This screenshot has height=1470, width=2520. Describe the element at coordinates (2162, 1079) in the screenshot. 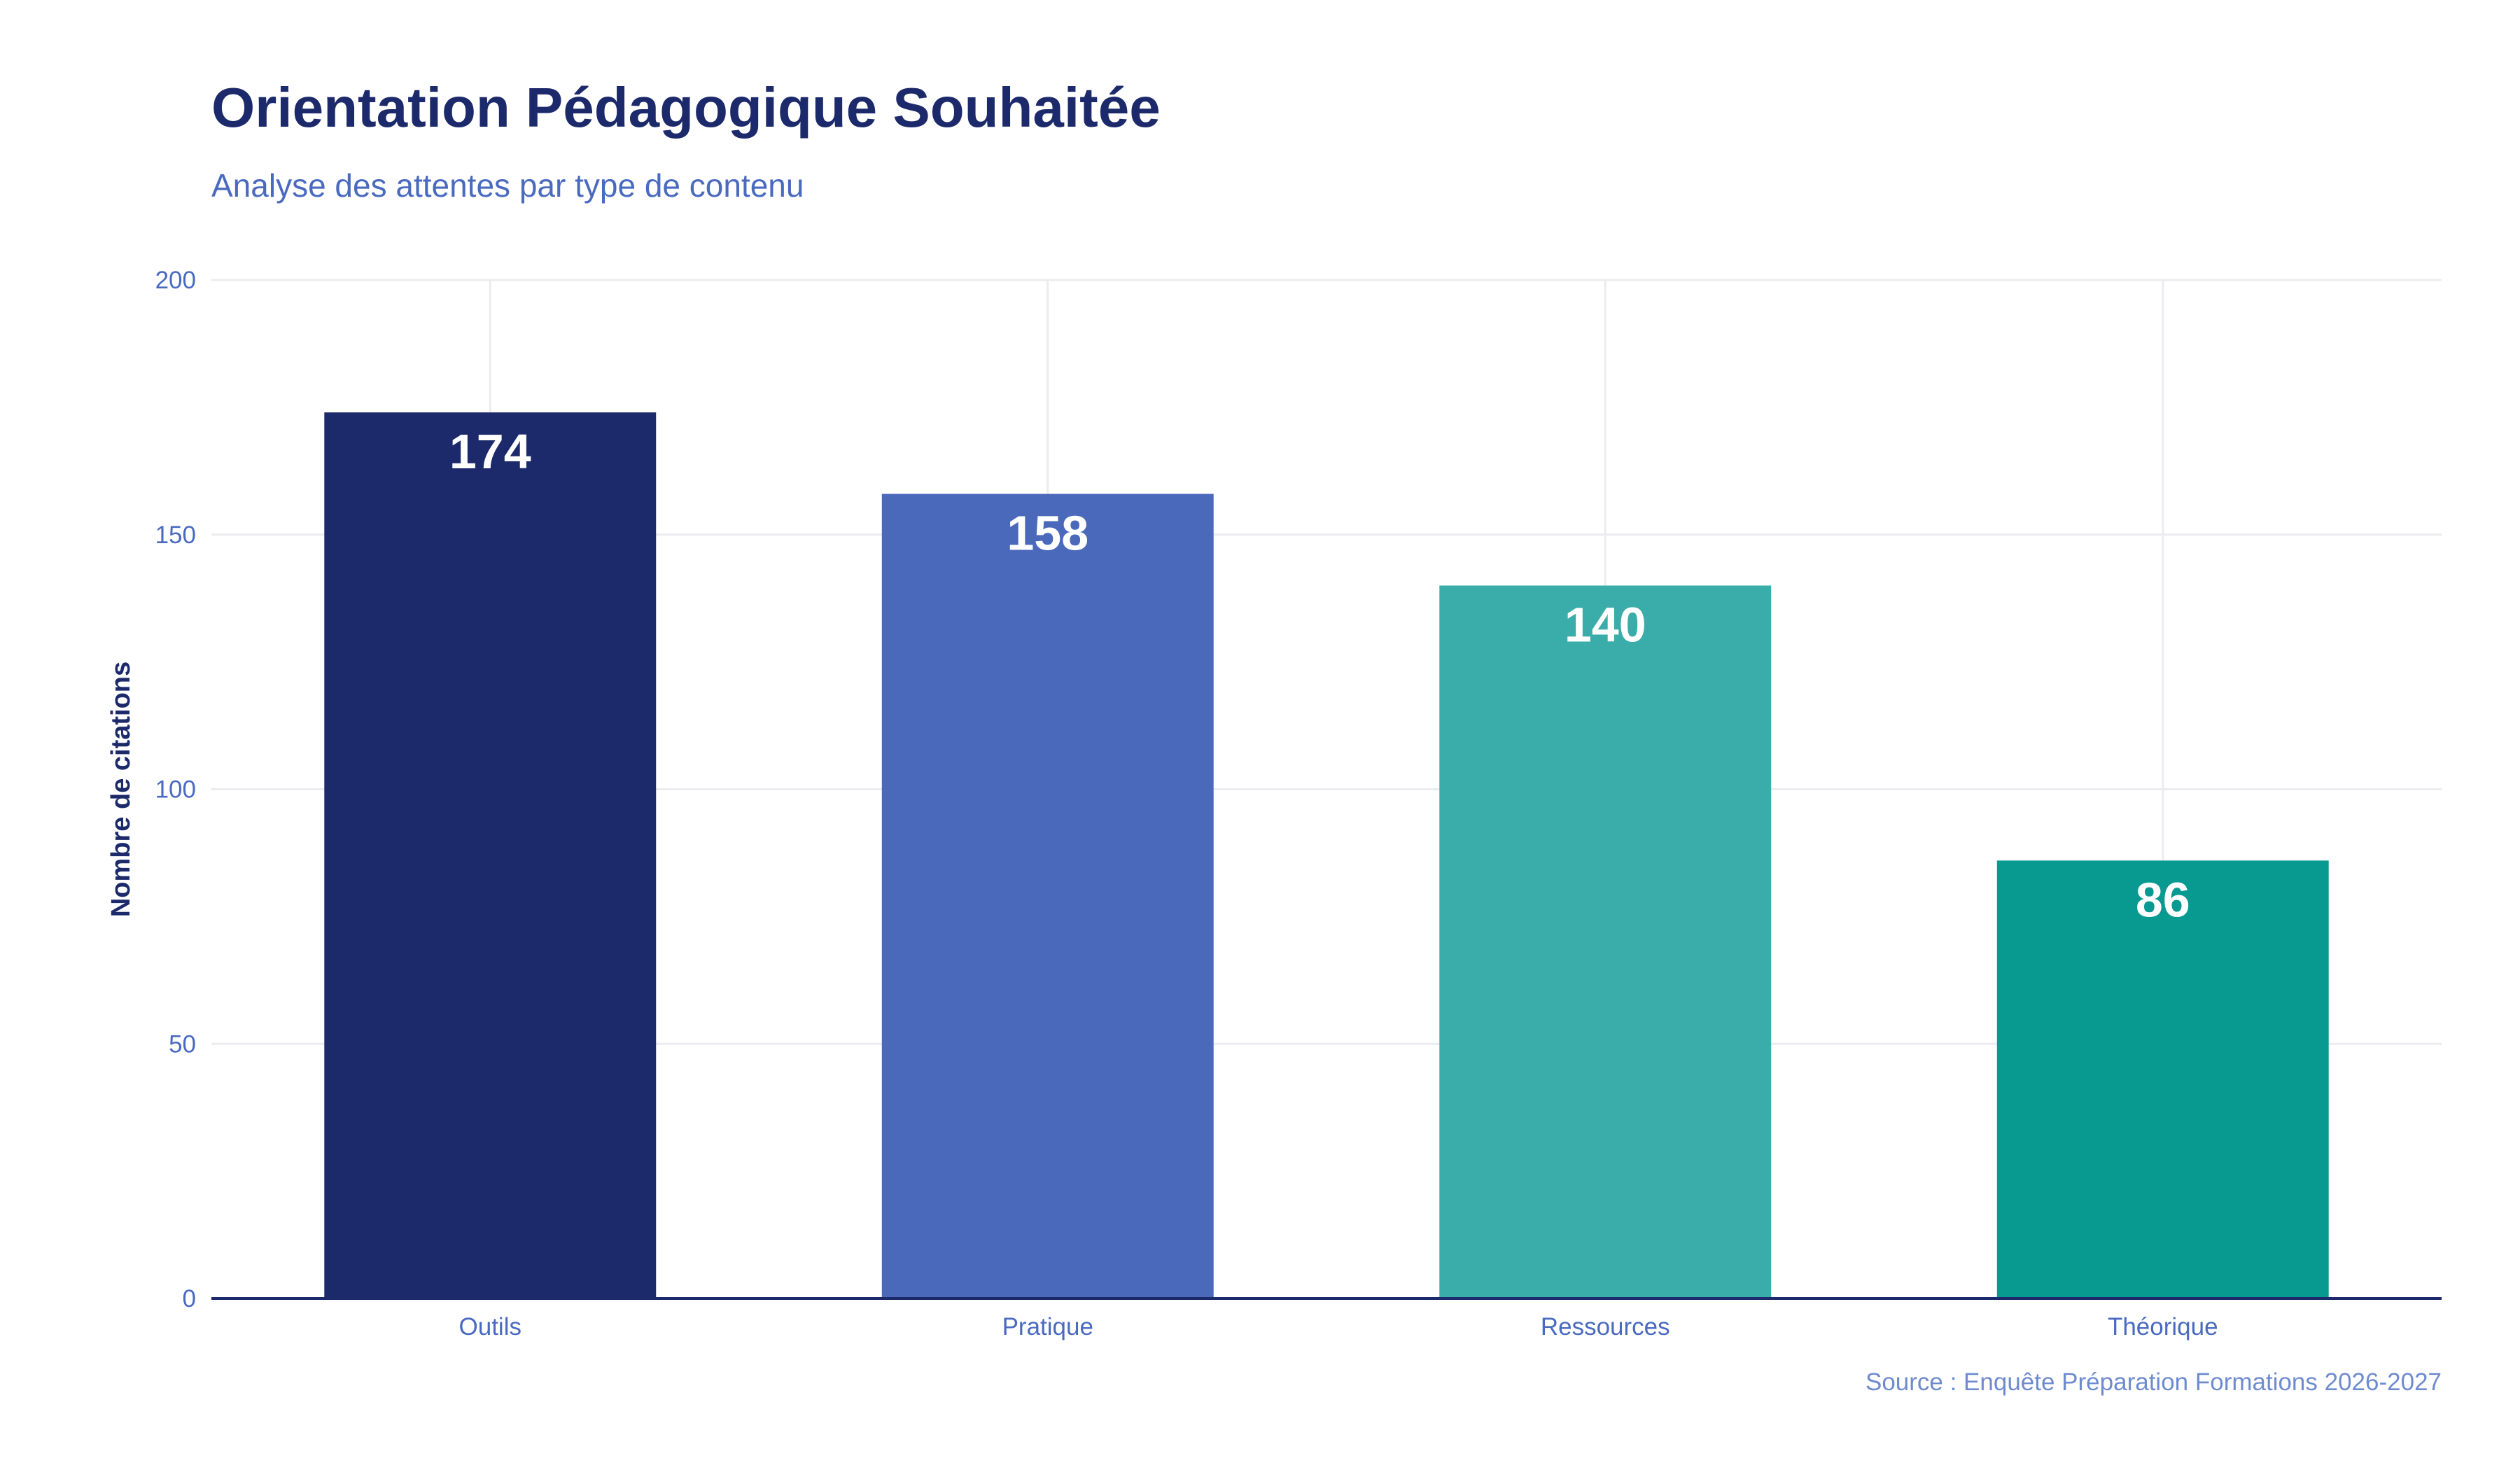

I see `bar-théorique` at that location.